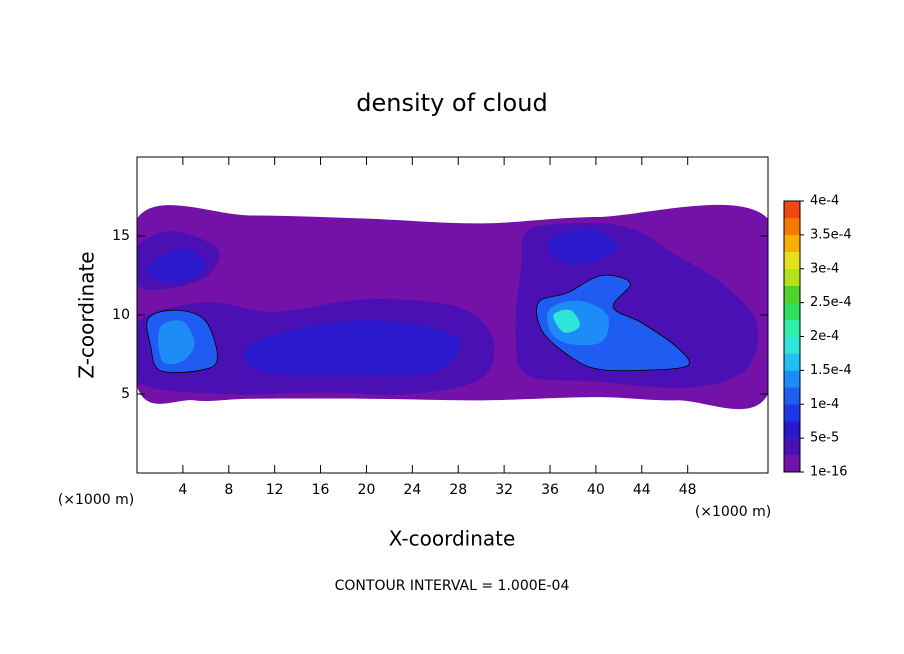 The width and height of the screenshot is (904, 654). I want to click on colorbar-tick-label: 5e-5, so click(824, 438).